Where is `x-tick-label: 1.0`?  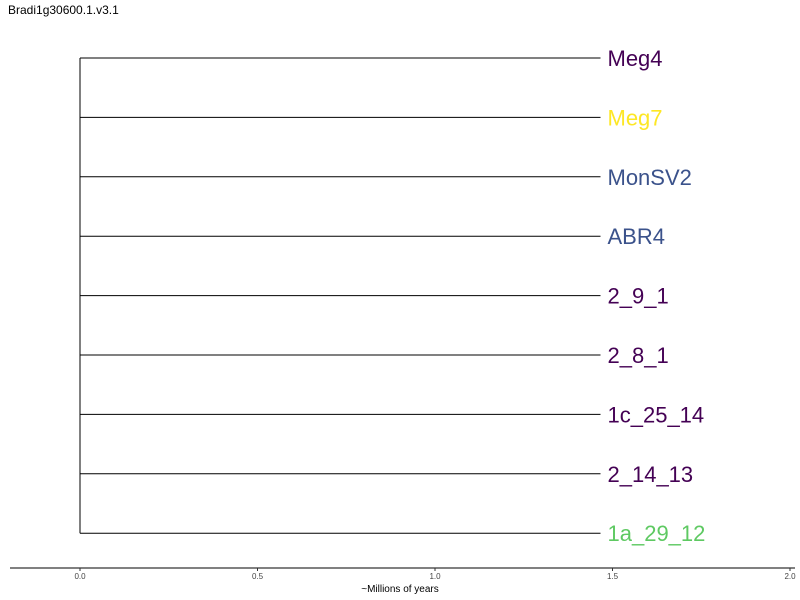 x-tick-label: 1.0 is located at coordinates (435, 576).